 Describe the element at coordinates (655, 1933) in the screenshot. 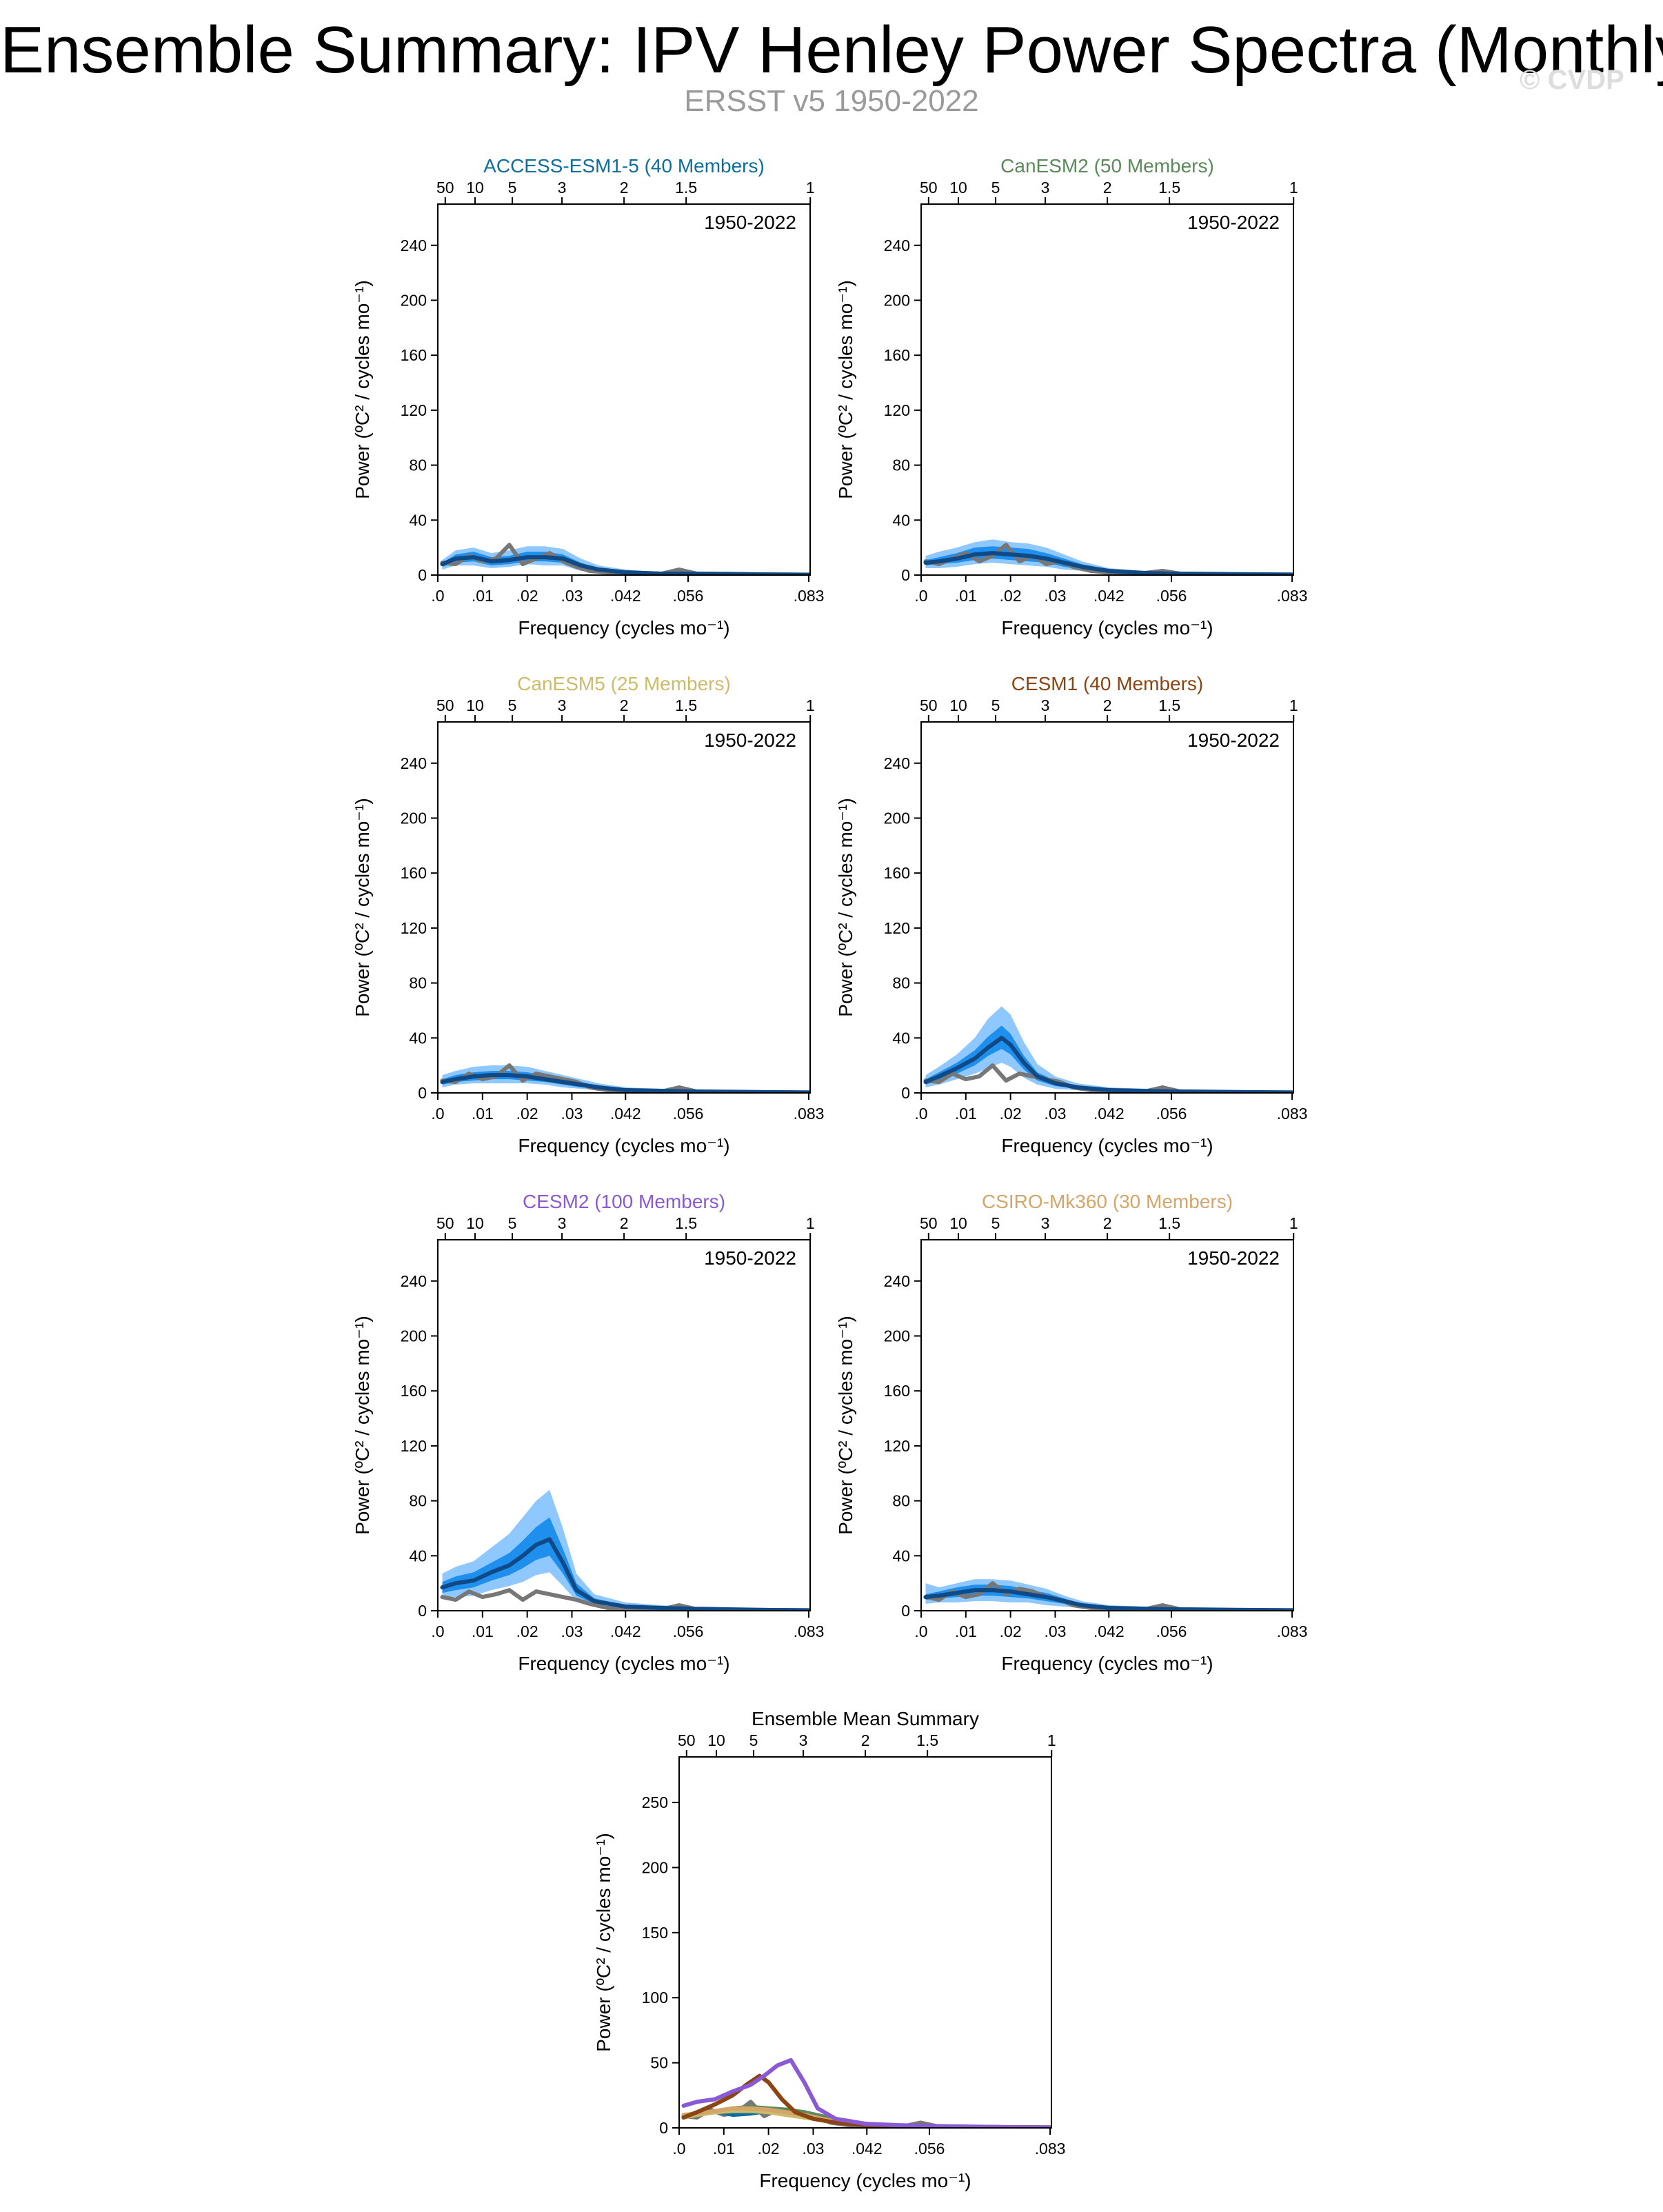

I see `y-tick-label: 150` at that location.